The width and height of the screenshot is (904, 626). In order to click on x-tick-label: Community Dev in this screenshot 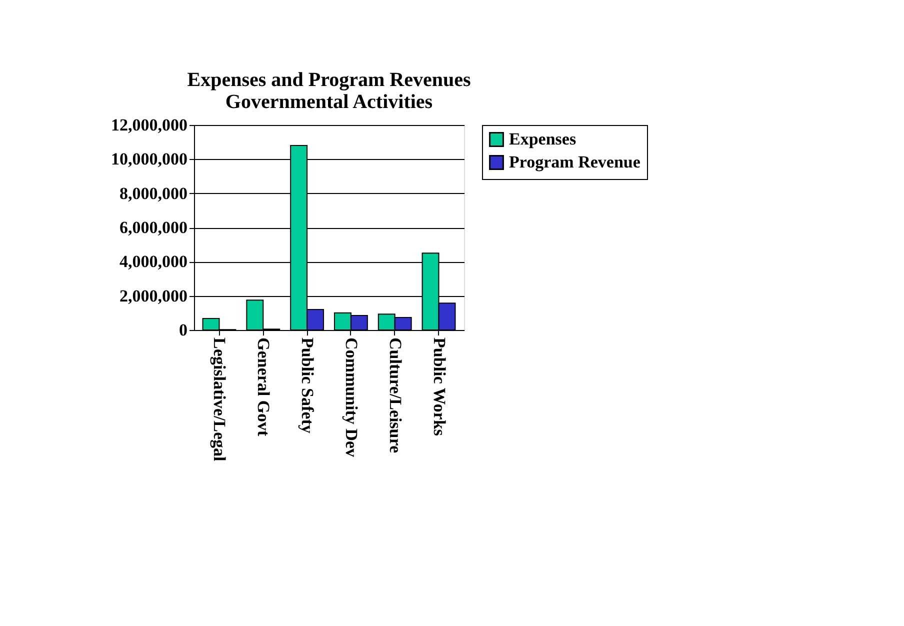, I will do `click(351, 398)`.